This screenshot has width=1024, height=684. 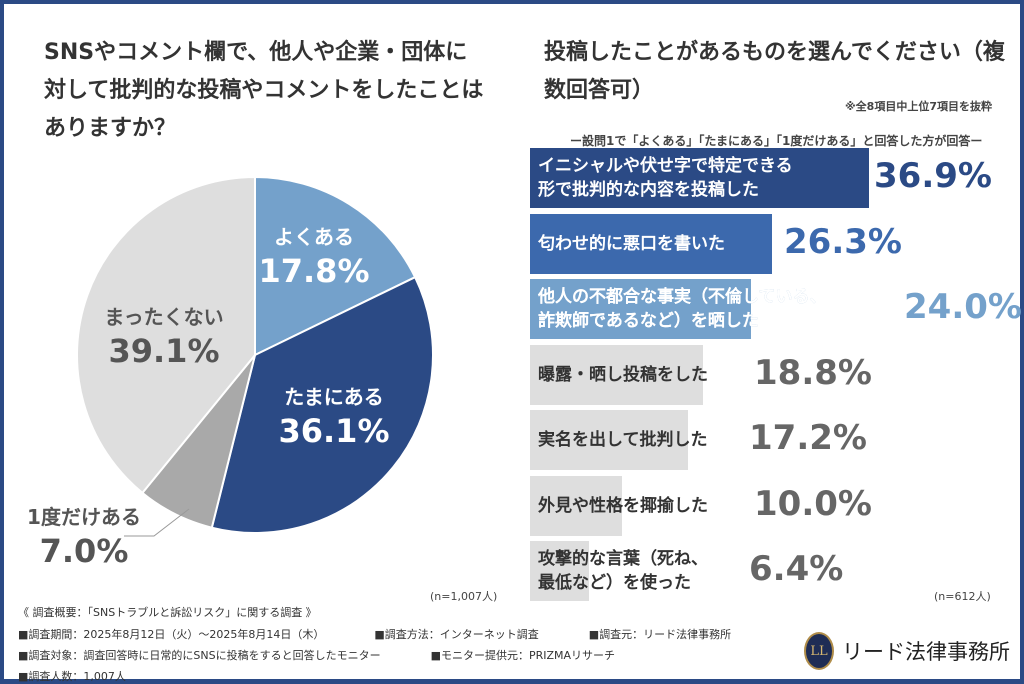 What do you see at coordinates (808, 438) in the screenshot?
I see `bar-value-label: 17.2%` at bounding box center [808, 438].